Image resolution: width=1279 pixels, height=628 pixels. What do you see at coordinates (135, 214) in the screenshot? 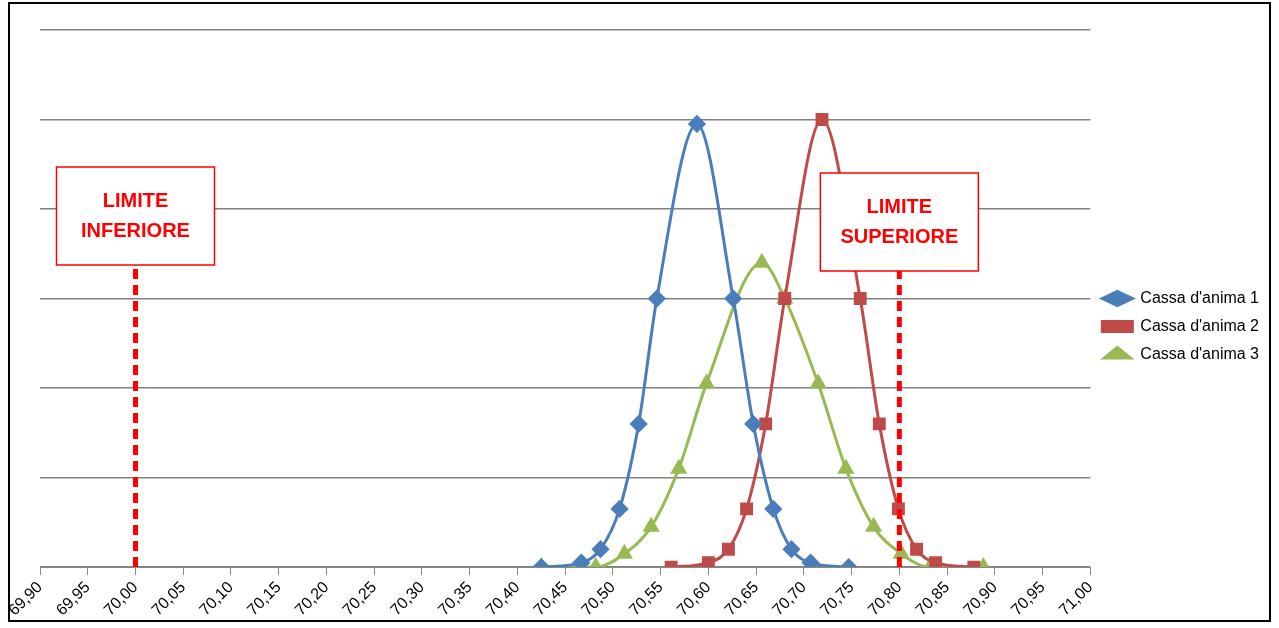
I see `ref-line-label: LIMITE INFERIORE` at bounding box center [135, 214].